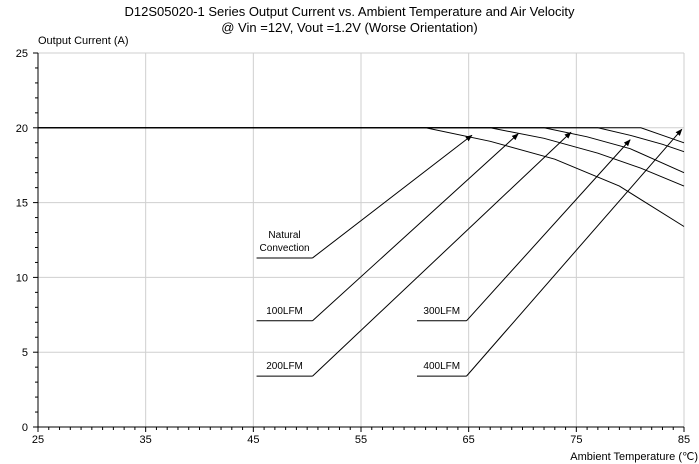 Image resolution: width=699 pixels, height=464 pixels. I want to click on y-tick-label: 5, so click(25, 353).